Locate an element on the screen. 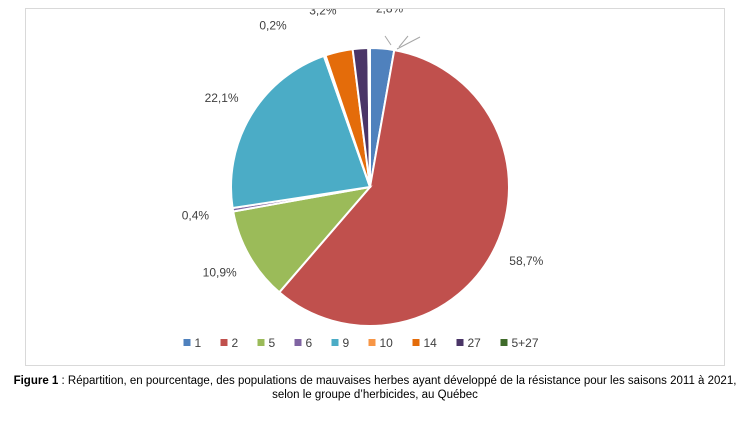 Image resolution: width=750 pixels, height=438 pixels. legend-item-14: 14 is located at coordinates (425, 343).